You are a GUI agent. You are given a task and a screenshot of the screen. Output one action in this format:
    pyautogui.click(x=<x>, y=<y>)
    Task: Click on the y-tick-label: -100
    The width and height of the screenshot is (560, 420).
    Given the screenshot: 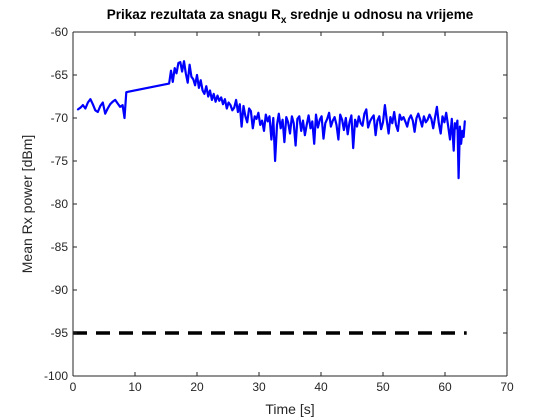 What is the action you would take?
    pyautogui.click(x=56, y=376)
    